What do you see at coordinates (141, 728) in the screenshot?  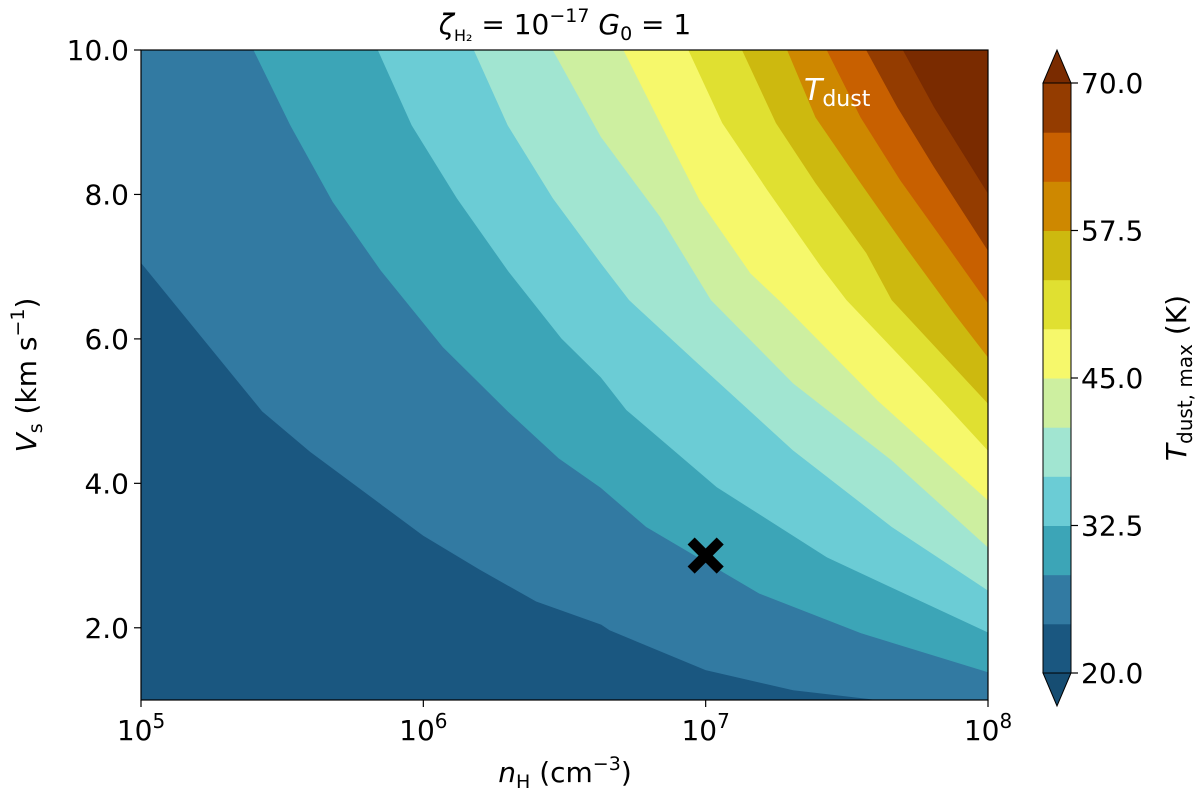 I see `x-tick-label: 10⁵` at bounding box center [141, 728].